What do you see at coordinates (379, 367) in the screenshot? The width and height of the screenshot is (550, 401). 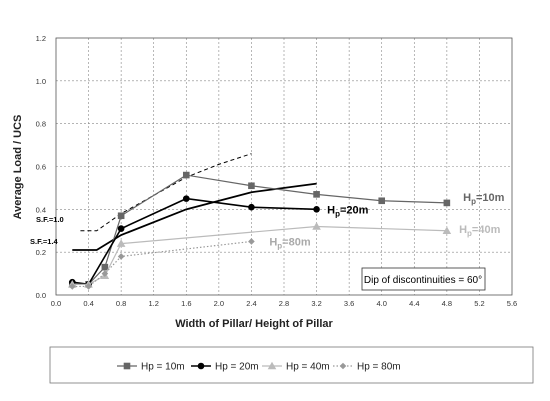 I see `legend-label: Hp = 80m` at bounding box center [379, 367].